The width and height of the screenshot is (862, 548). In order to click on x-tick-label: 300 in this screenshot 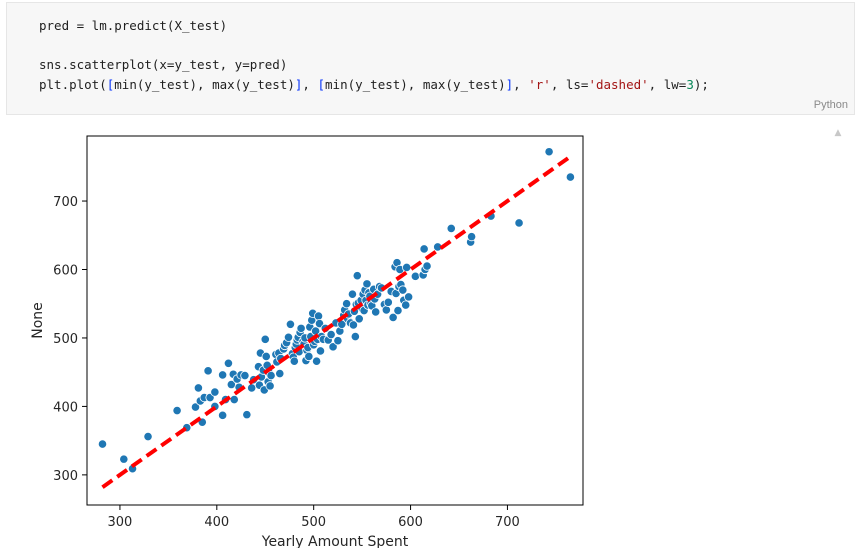, I will do `click(120, 522)`.